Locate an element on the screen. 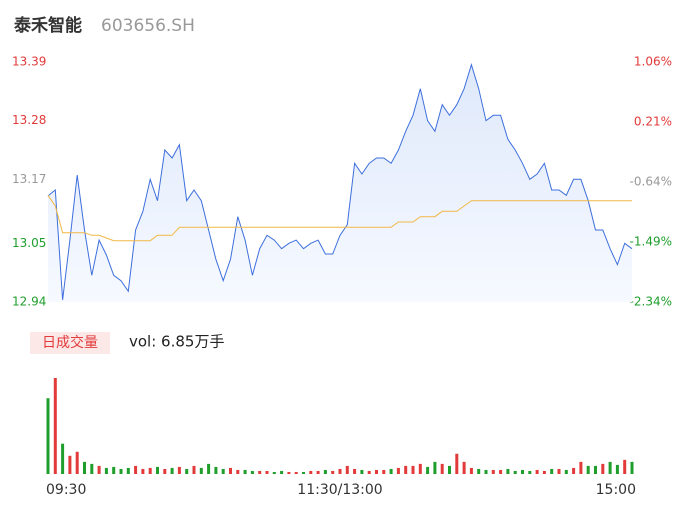 The height and width of the screenshot is (528, 686). y2-tick-label: 1.06% is located at coordinates (653, 62).